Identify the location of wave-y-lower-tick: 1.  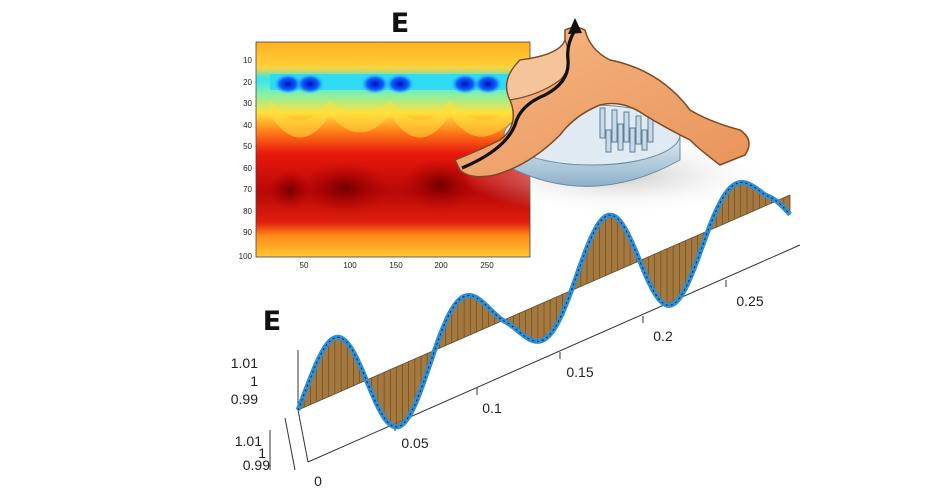
(262, 453).